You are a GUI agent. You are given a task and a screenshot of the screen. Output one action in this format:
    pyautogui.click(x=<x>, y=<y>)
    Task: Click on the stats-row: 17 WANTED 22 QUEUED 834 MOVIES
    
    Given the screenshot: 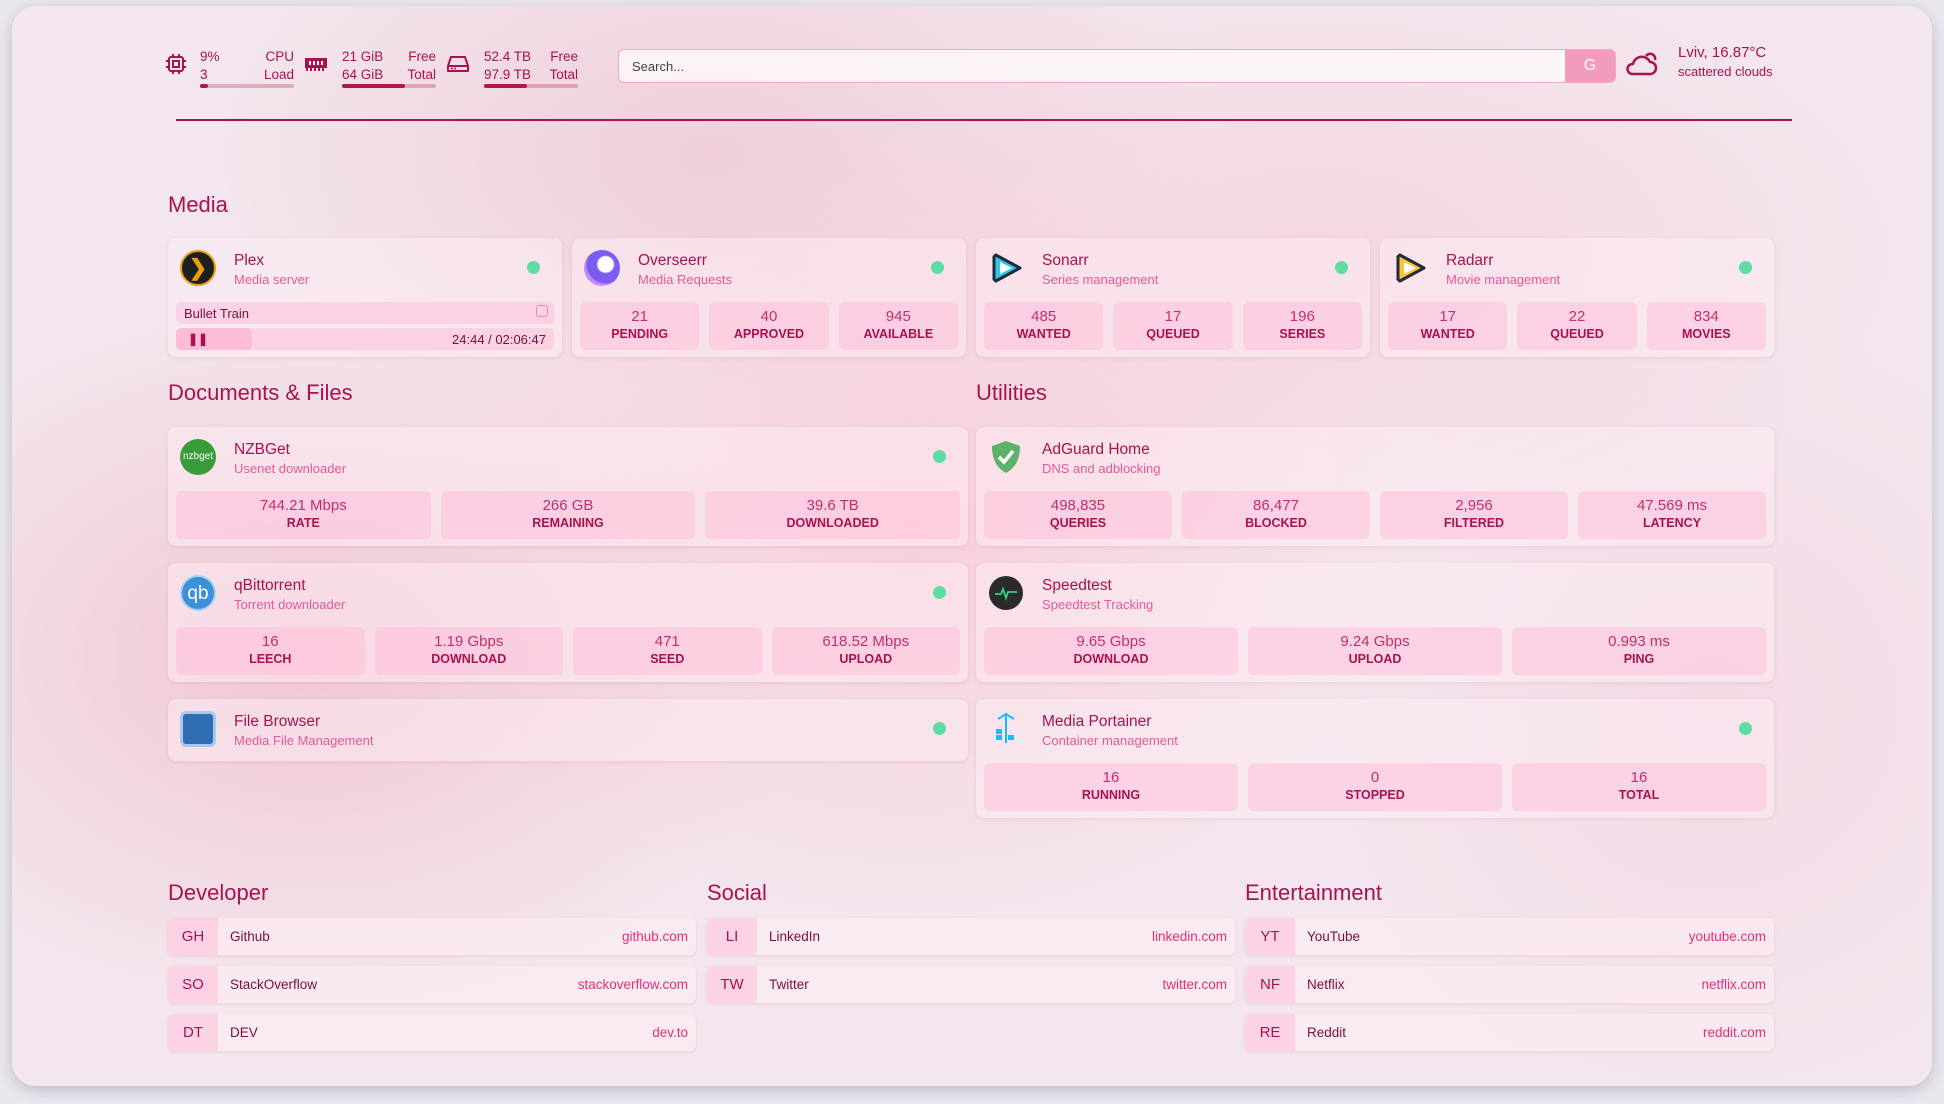 What is the action you would take?
    pyautogui.click(x=1577, y=326)
    